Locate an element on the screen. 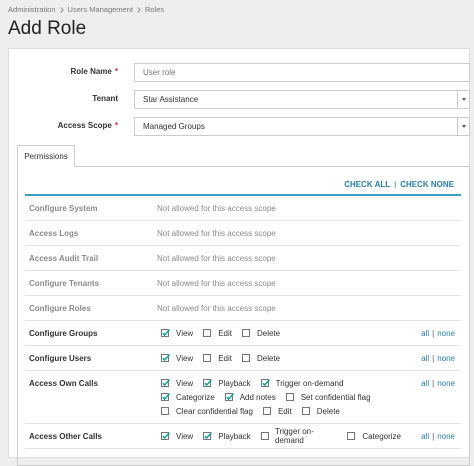 The height and width of the screenshot is (466, 474). option-label: Clear confidential flag is located at coordinates (214, 411).